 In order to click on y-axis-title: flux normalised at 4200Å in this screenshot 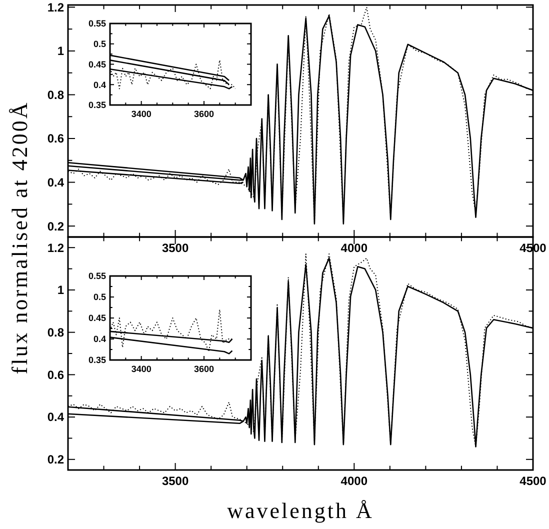, I will do `click(19, 237)`.